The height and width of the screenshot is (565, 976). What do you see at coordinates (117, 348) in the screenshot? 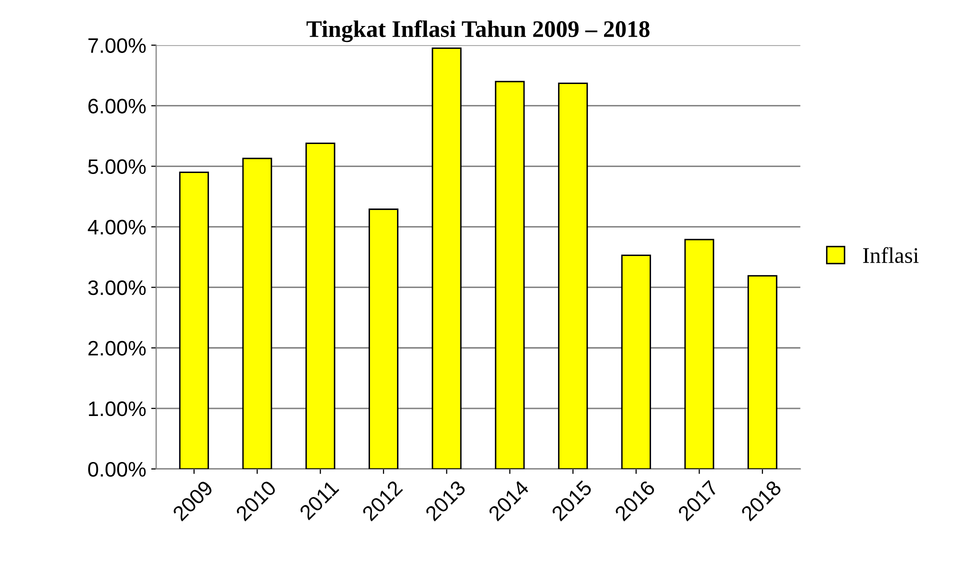
I see `y-tick-label: 2.00%` at bounding box center [117, 348].